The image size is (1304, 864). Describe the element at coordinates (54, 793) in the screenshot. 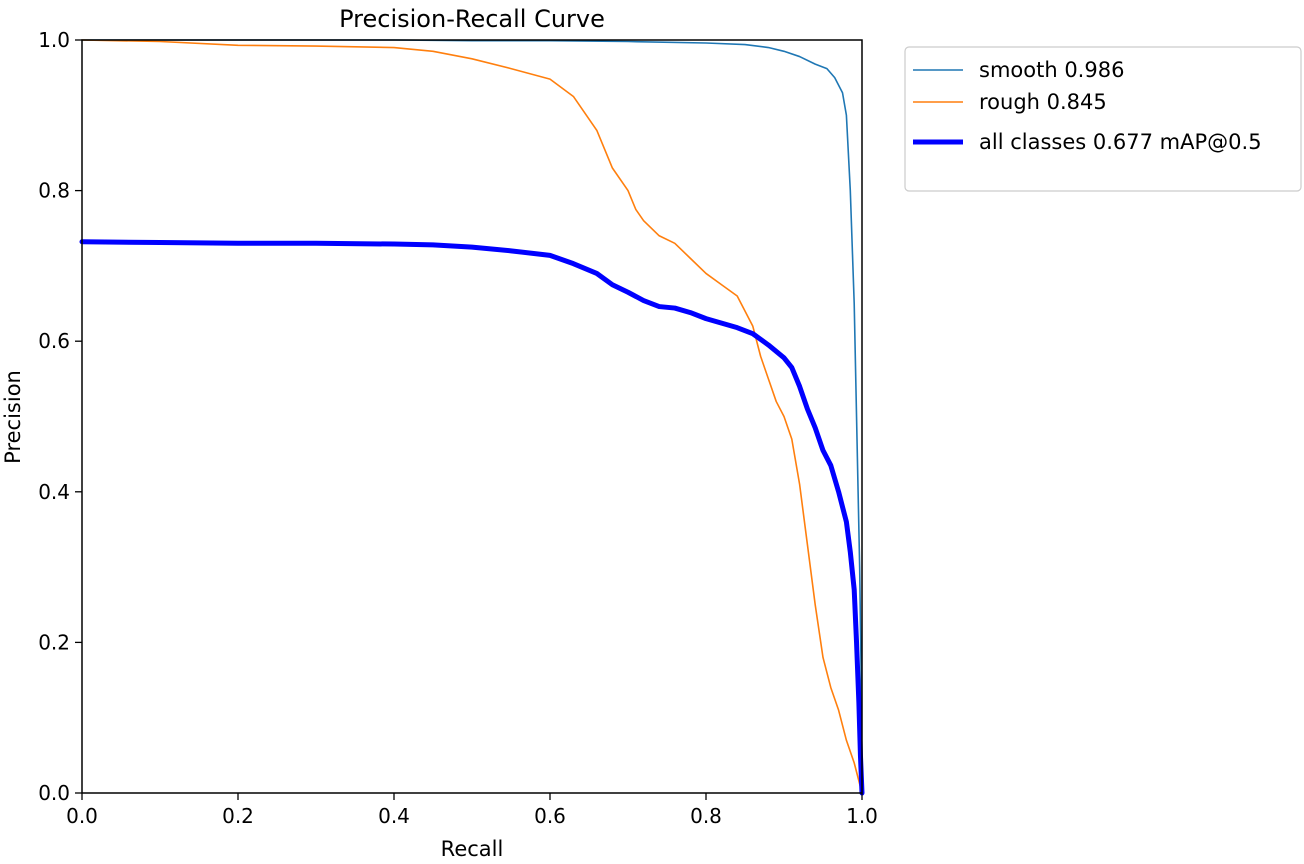

I see `y-tick-label: 0.0` at that location.